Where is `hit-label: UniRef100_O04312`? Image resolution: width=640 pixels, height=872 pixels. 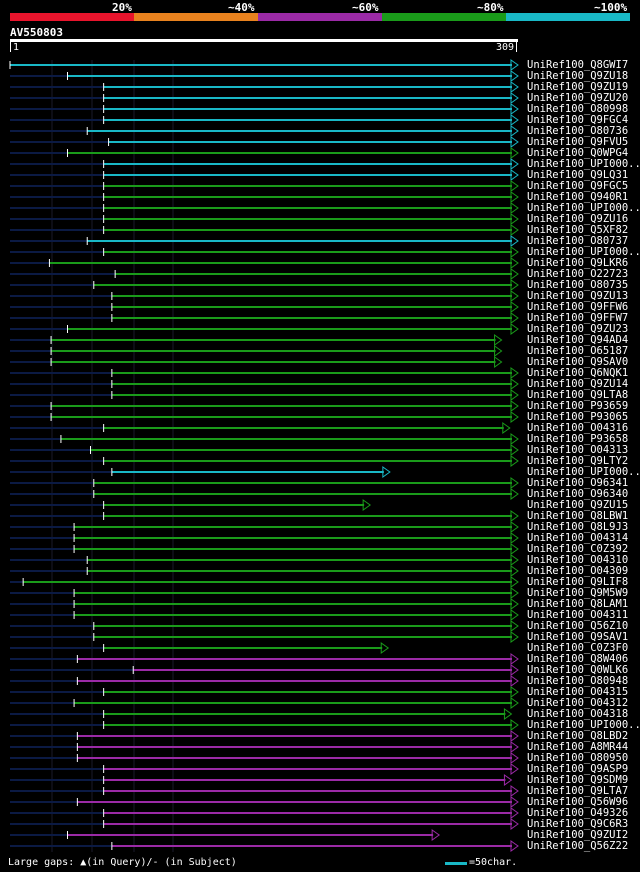
hit-label: UniRef100_O04312 is located at coordinates (578, 703).